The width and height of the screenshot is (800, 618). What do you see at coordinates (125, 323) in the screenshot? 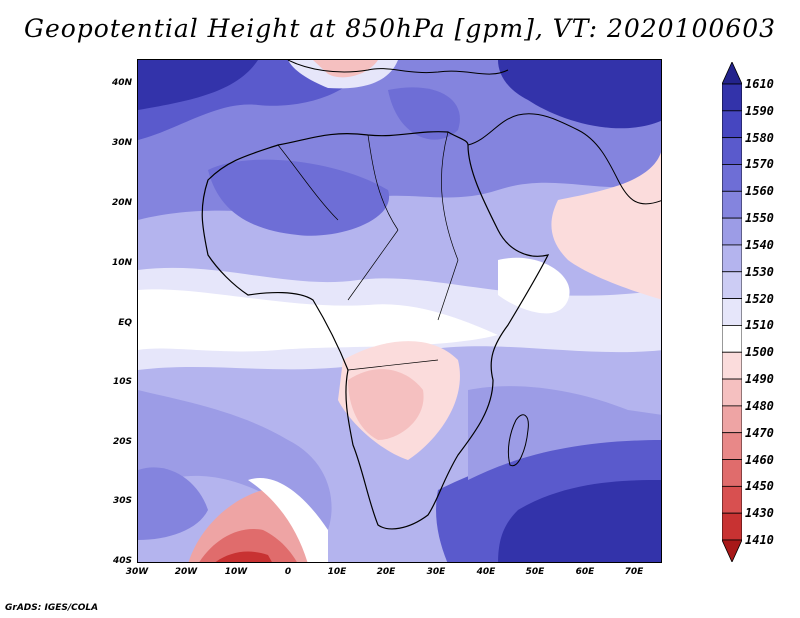
I see `lat-label-eq: EQ` at bounding box center [125, 323].